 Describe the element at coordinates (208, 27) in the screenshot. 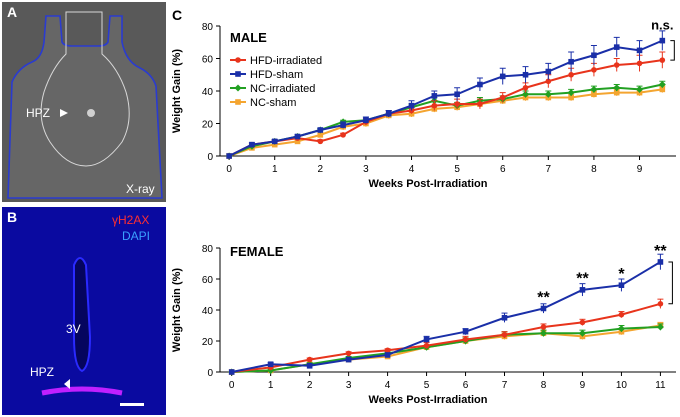

I see `male-y-tick-label: 80` at that location.